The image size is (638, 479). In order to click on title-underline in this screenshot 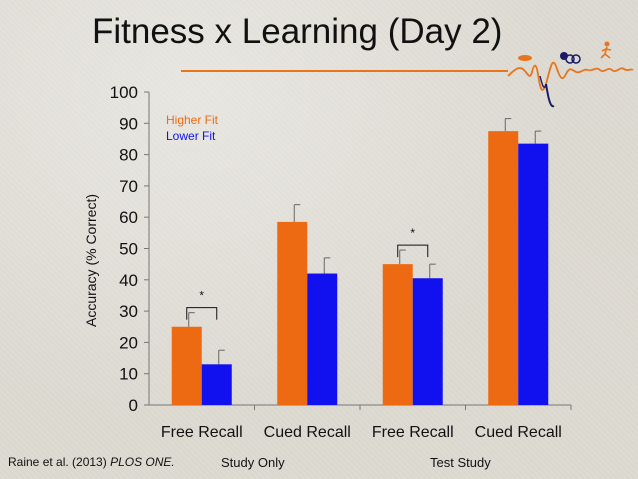, I will do `click(344, 71)`.